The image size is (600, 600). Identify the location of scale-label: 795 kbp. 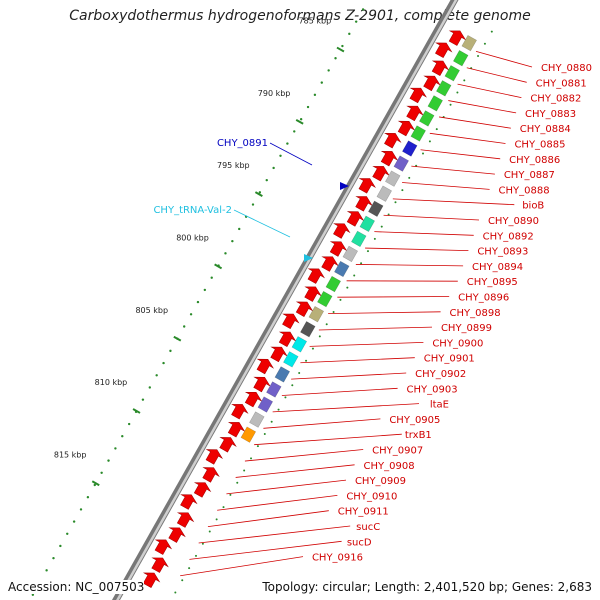
(233, 165).